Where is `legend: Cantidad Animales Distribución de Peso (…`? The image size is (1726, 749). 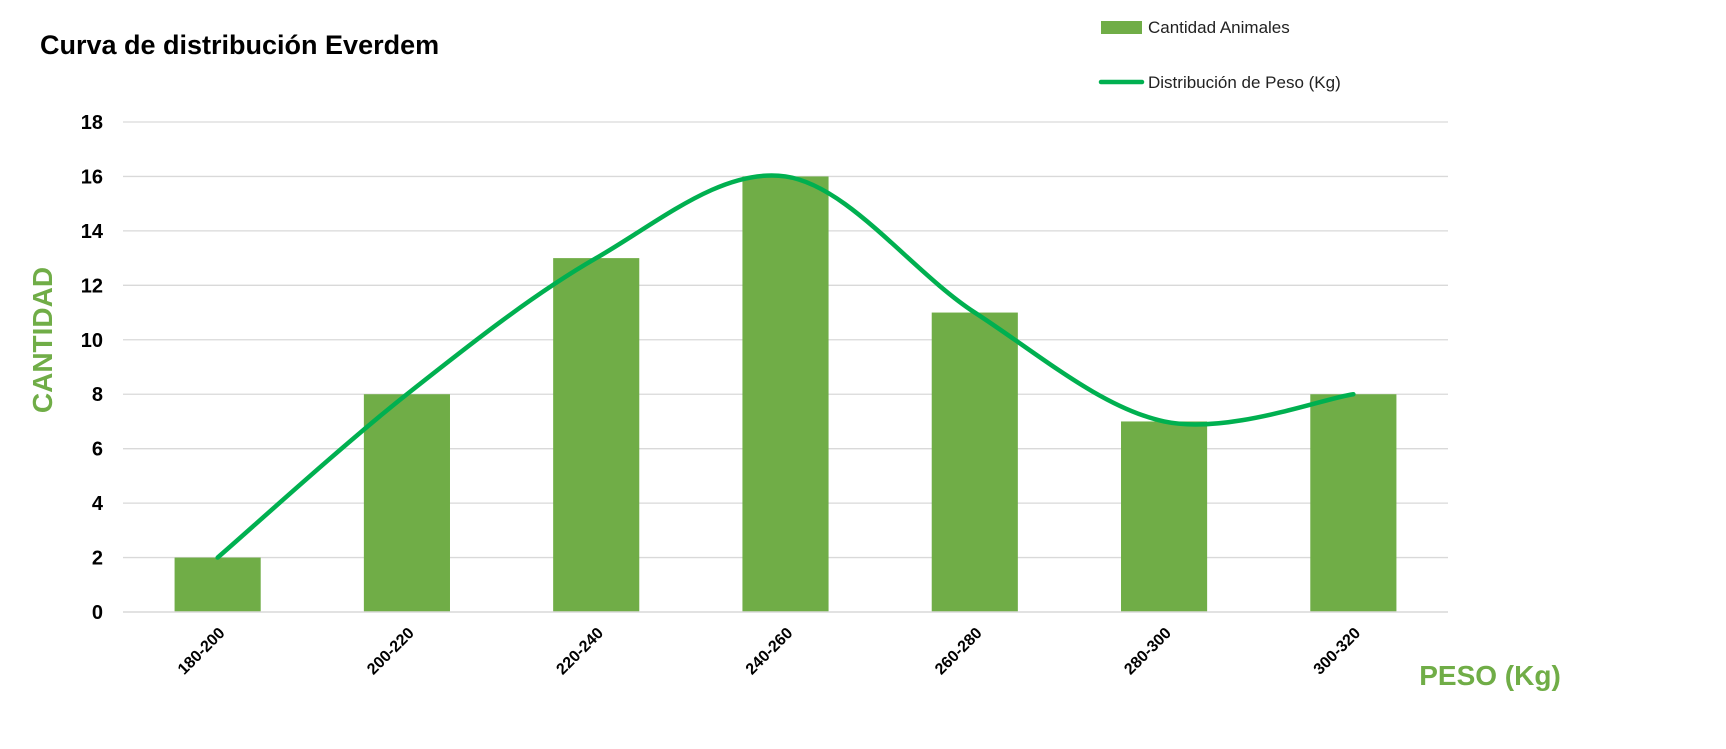
legend: Cantidad Animales Distribución de Peso (… is located at coordinates (1219, 55).